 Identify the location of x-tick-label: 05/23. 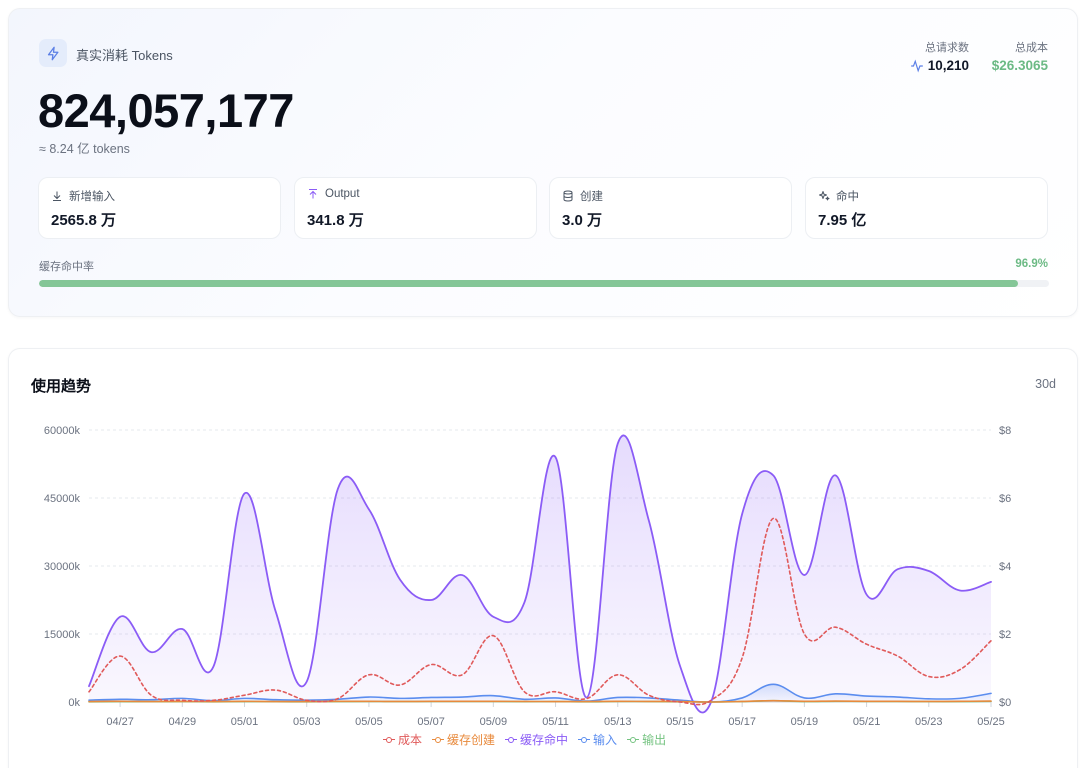
(929, 722).